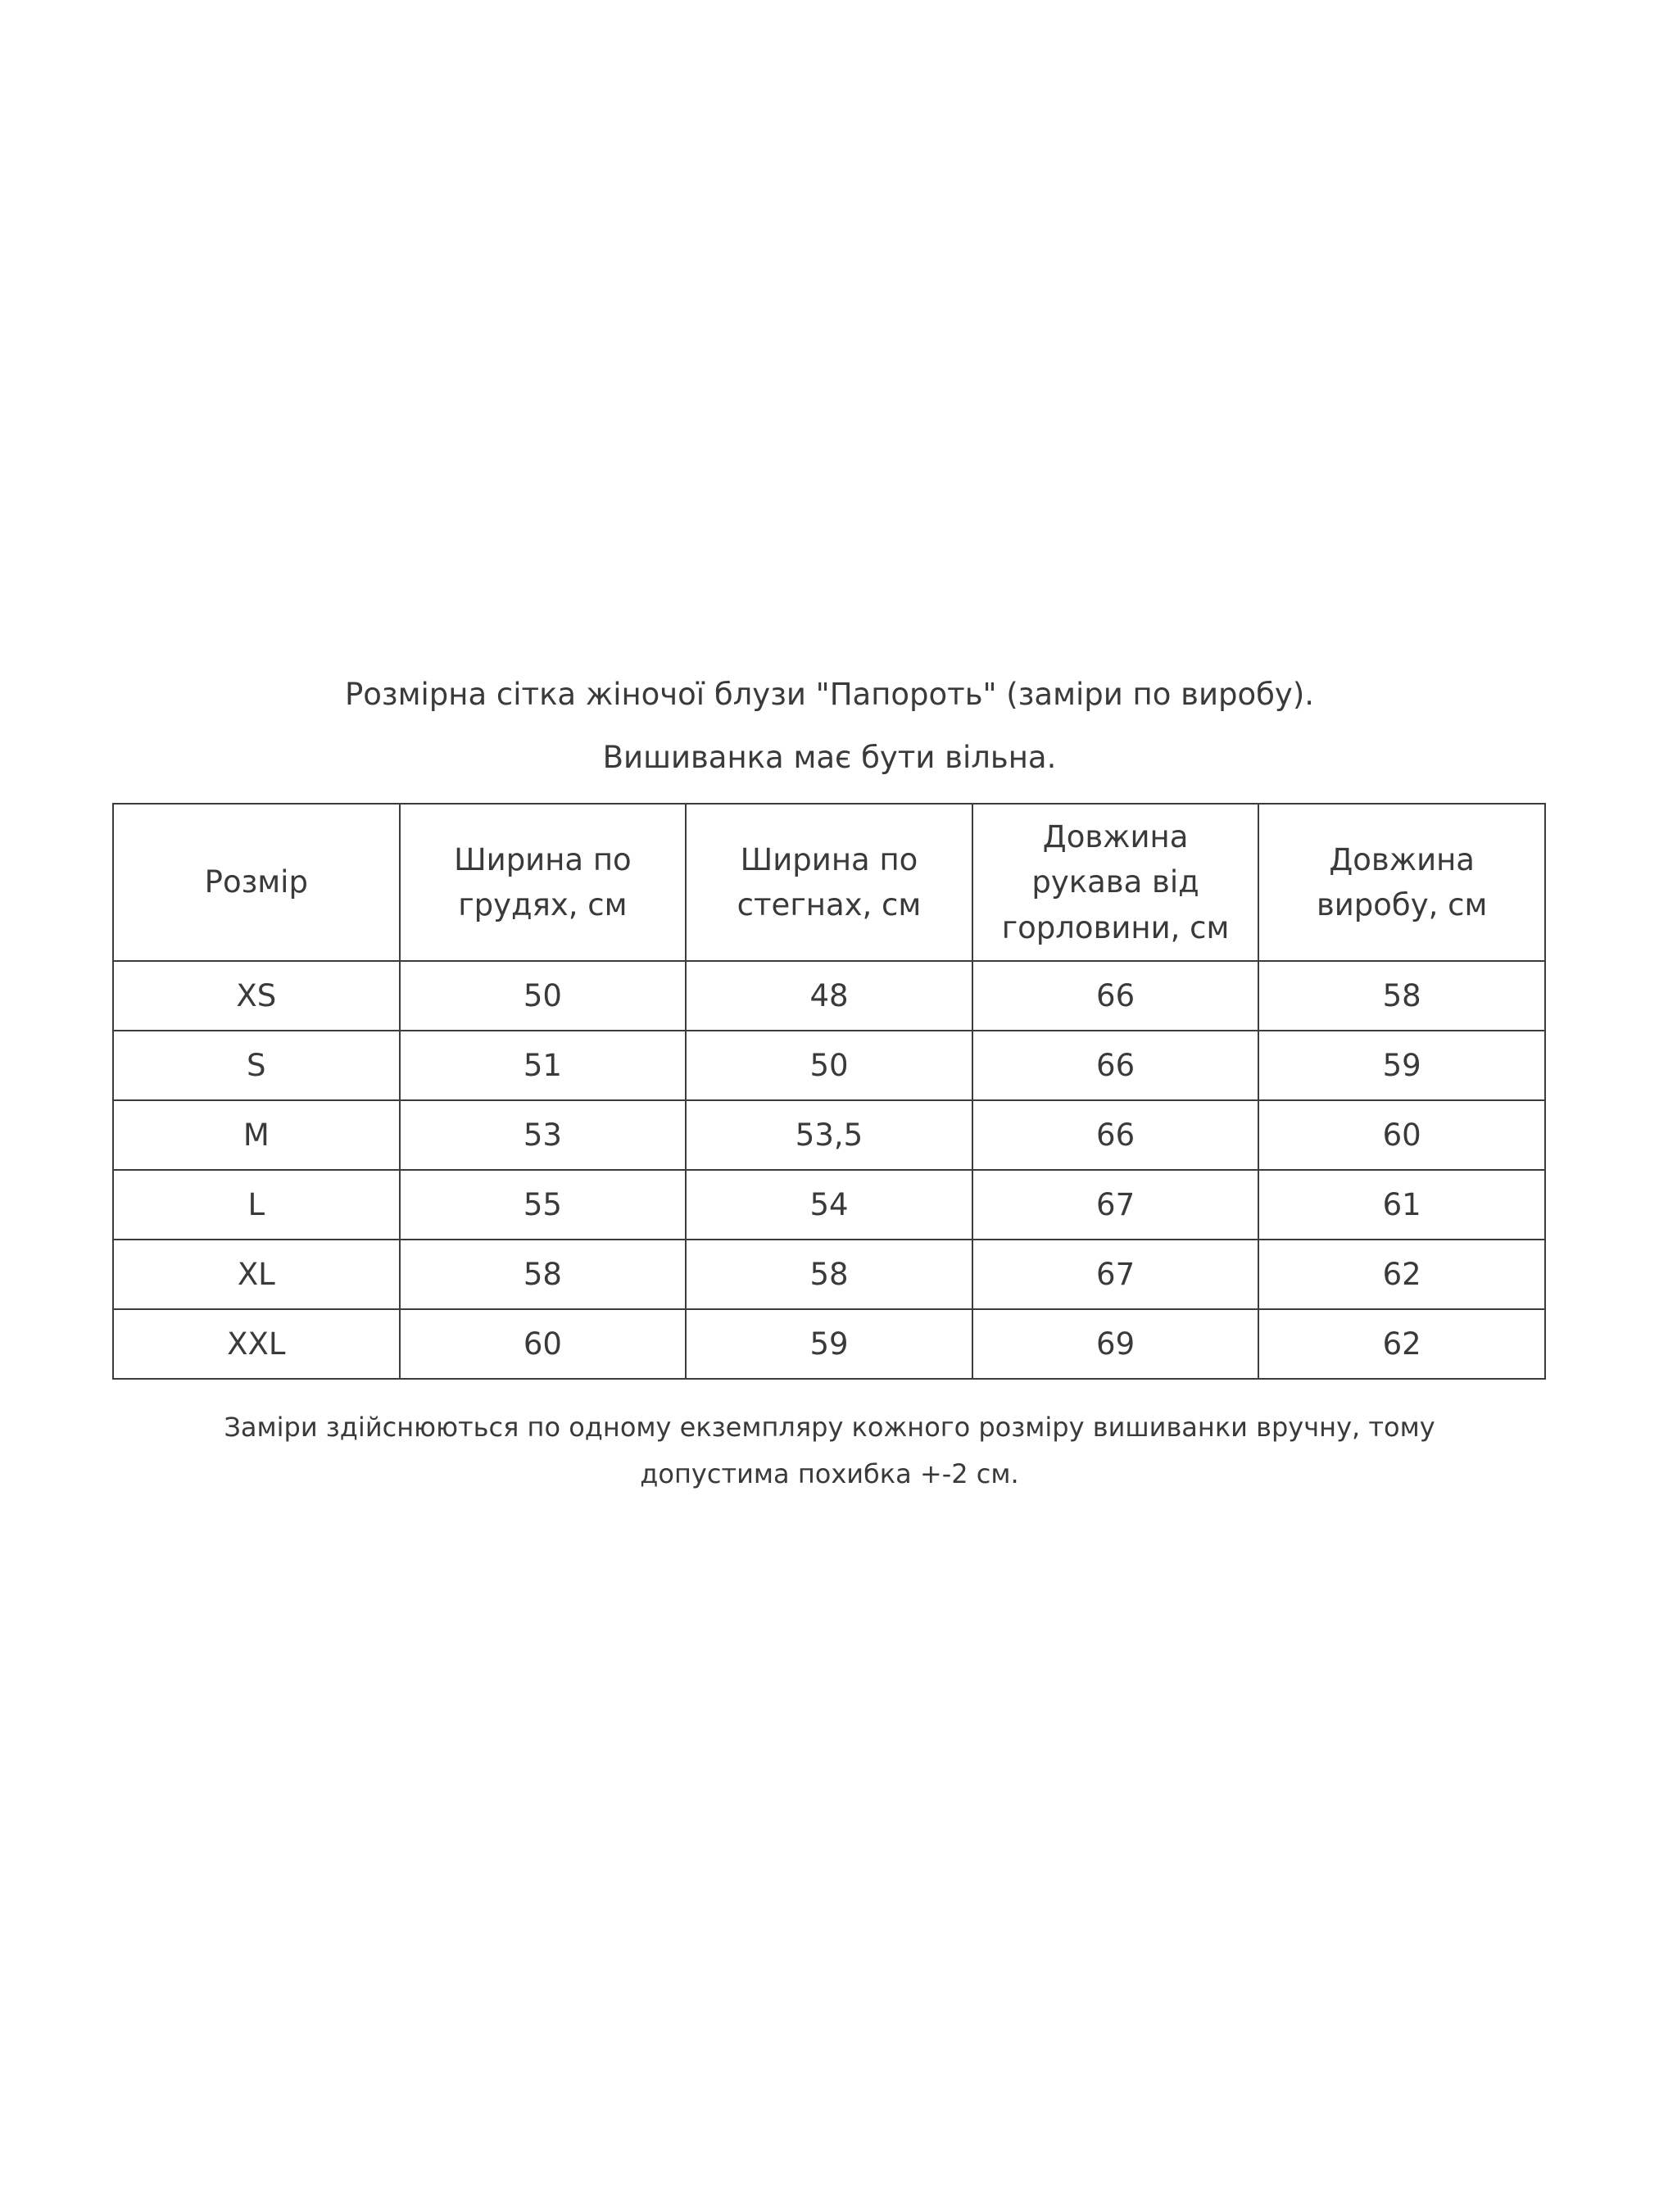 Image resolution: width=1659 pixels, height=2212 pixels. Describe the element at coordinates (542, 1065) in the screenshot. I see `cell-chest-width: 51` at that location.